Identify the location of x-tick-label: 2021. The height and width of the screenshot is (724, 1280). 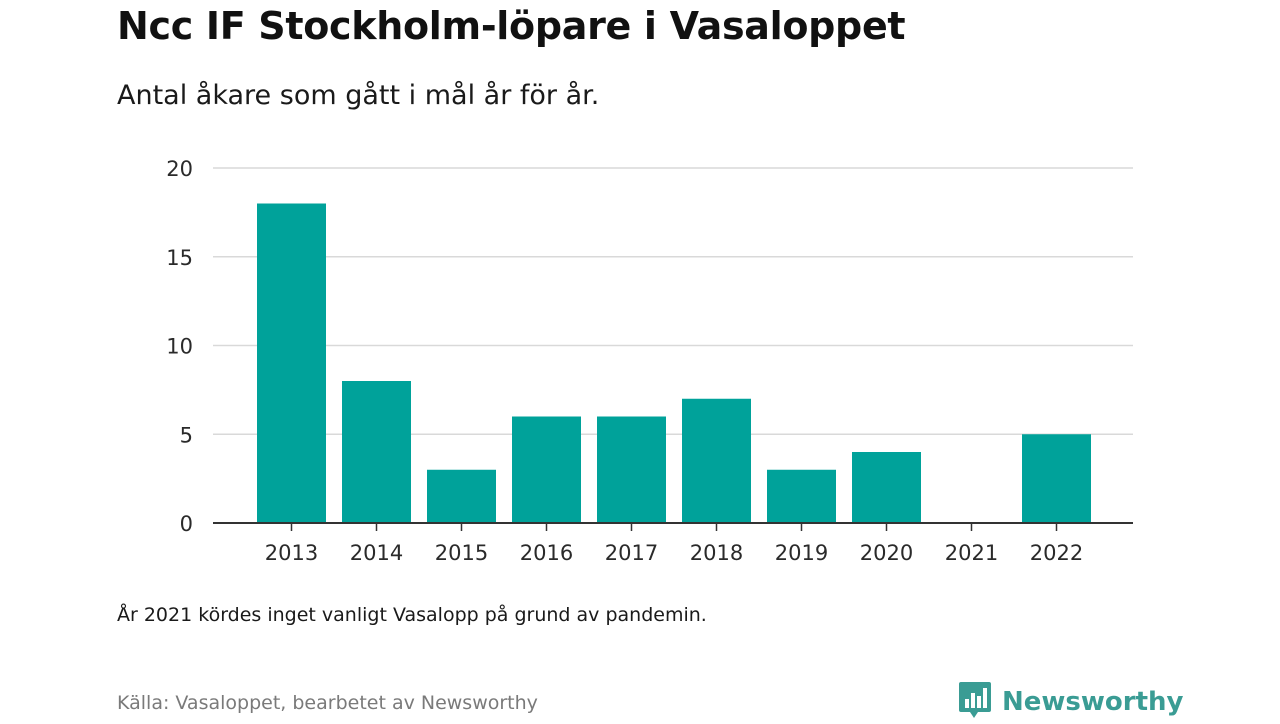
(971, 553).